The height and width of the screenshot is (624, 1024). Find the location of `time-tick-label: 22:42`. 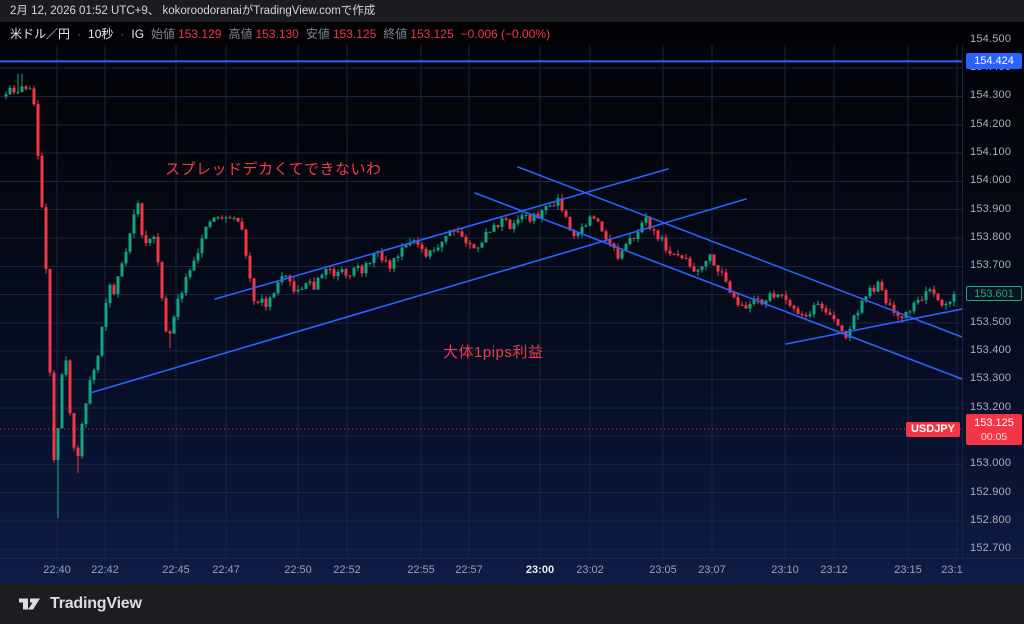

time-tick-label: 22:42 is located at coordinates (105, 570).